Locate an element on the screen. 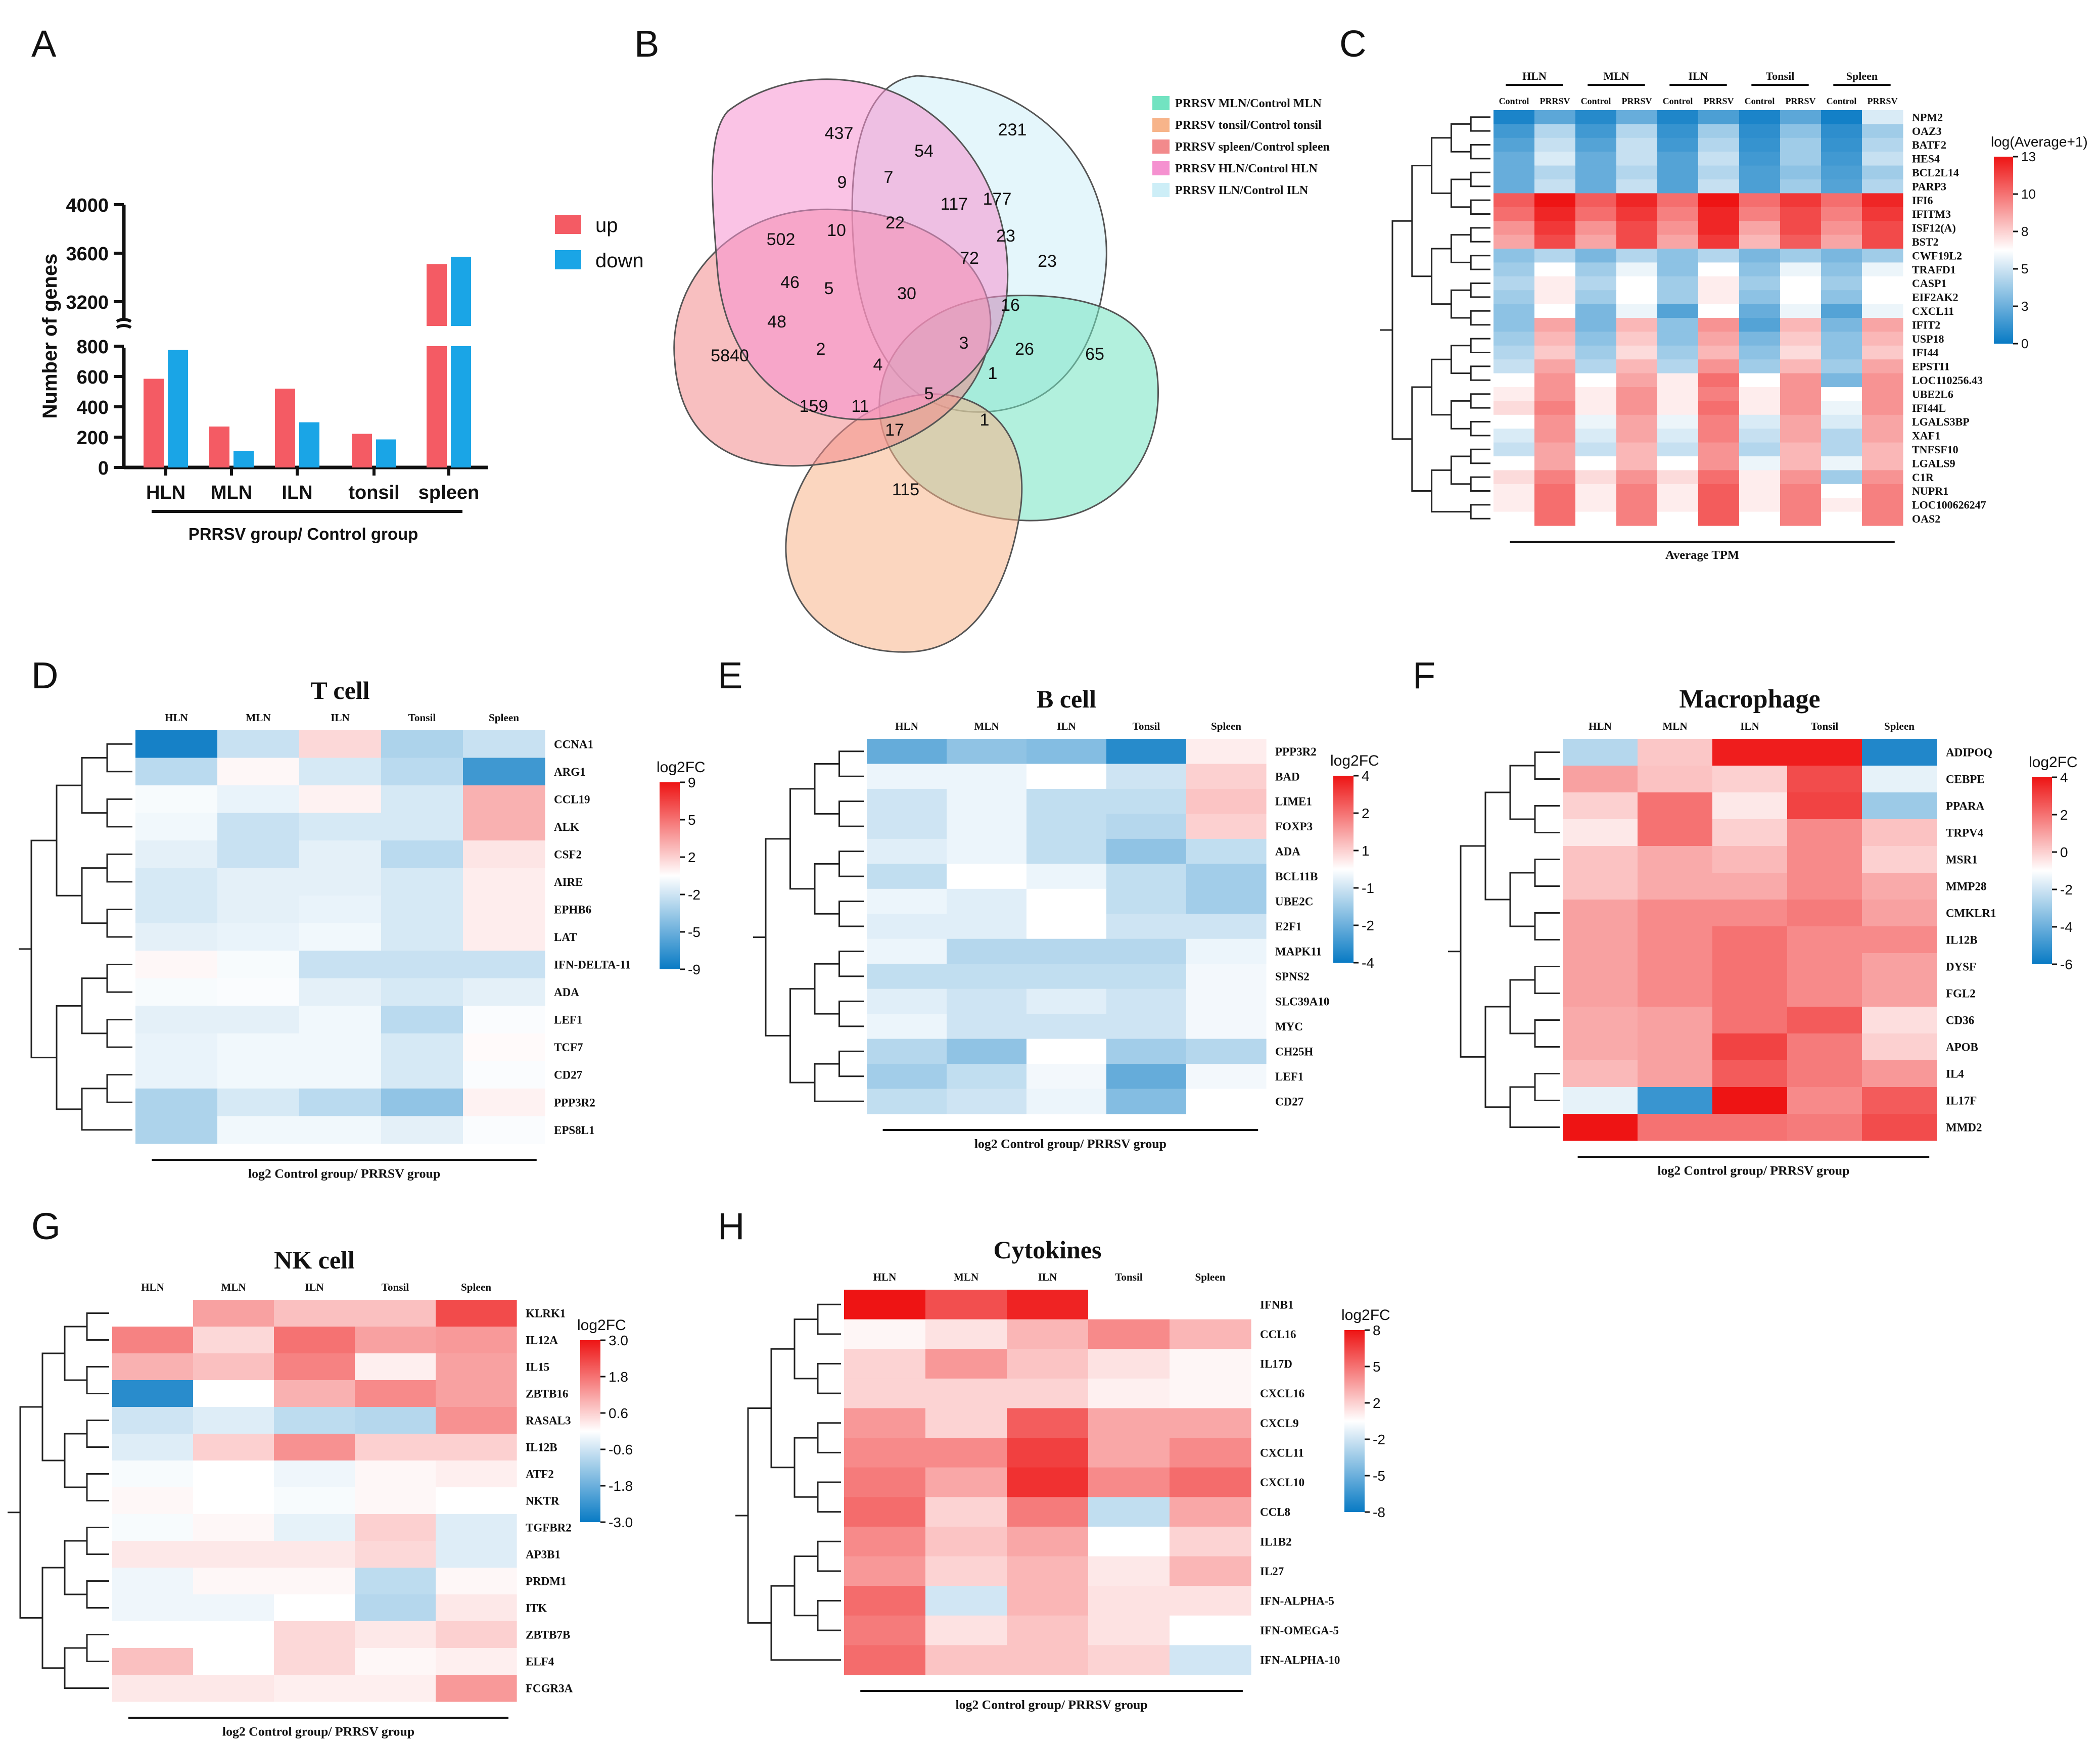 This screenshot has width=2100, height=1744. venn-count: 1 is located at coordinates (985, 420).